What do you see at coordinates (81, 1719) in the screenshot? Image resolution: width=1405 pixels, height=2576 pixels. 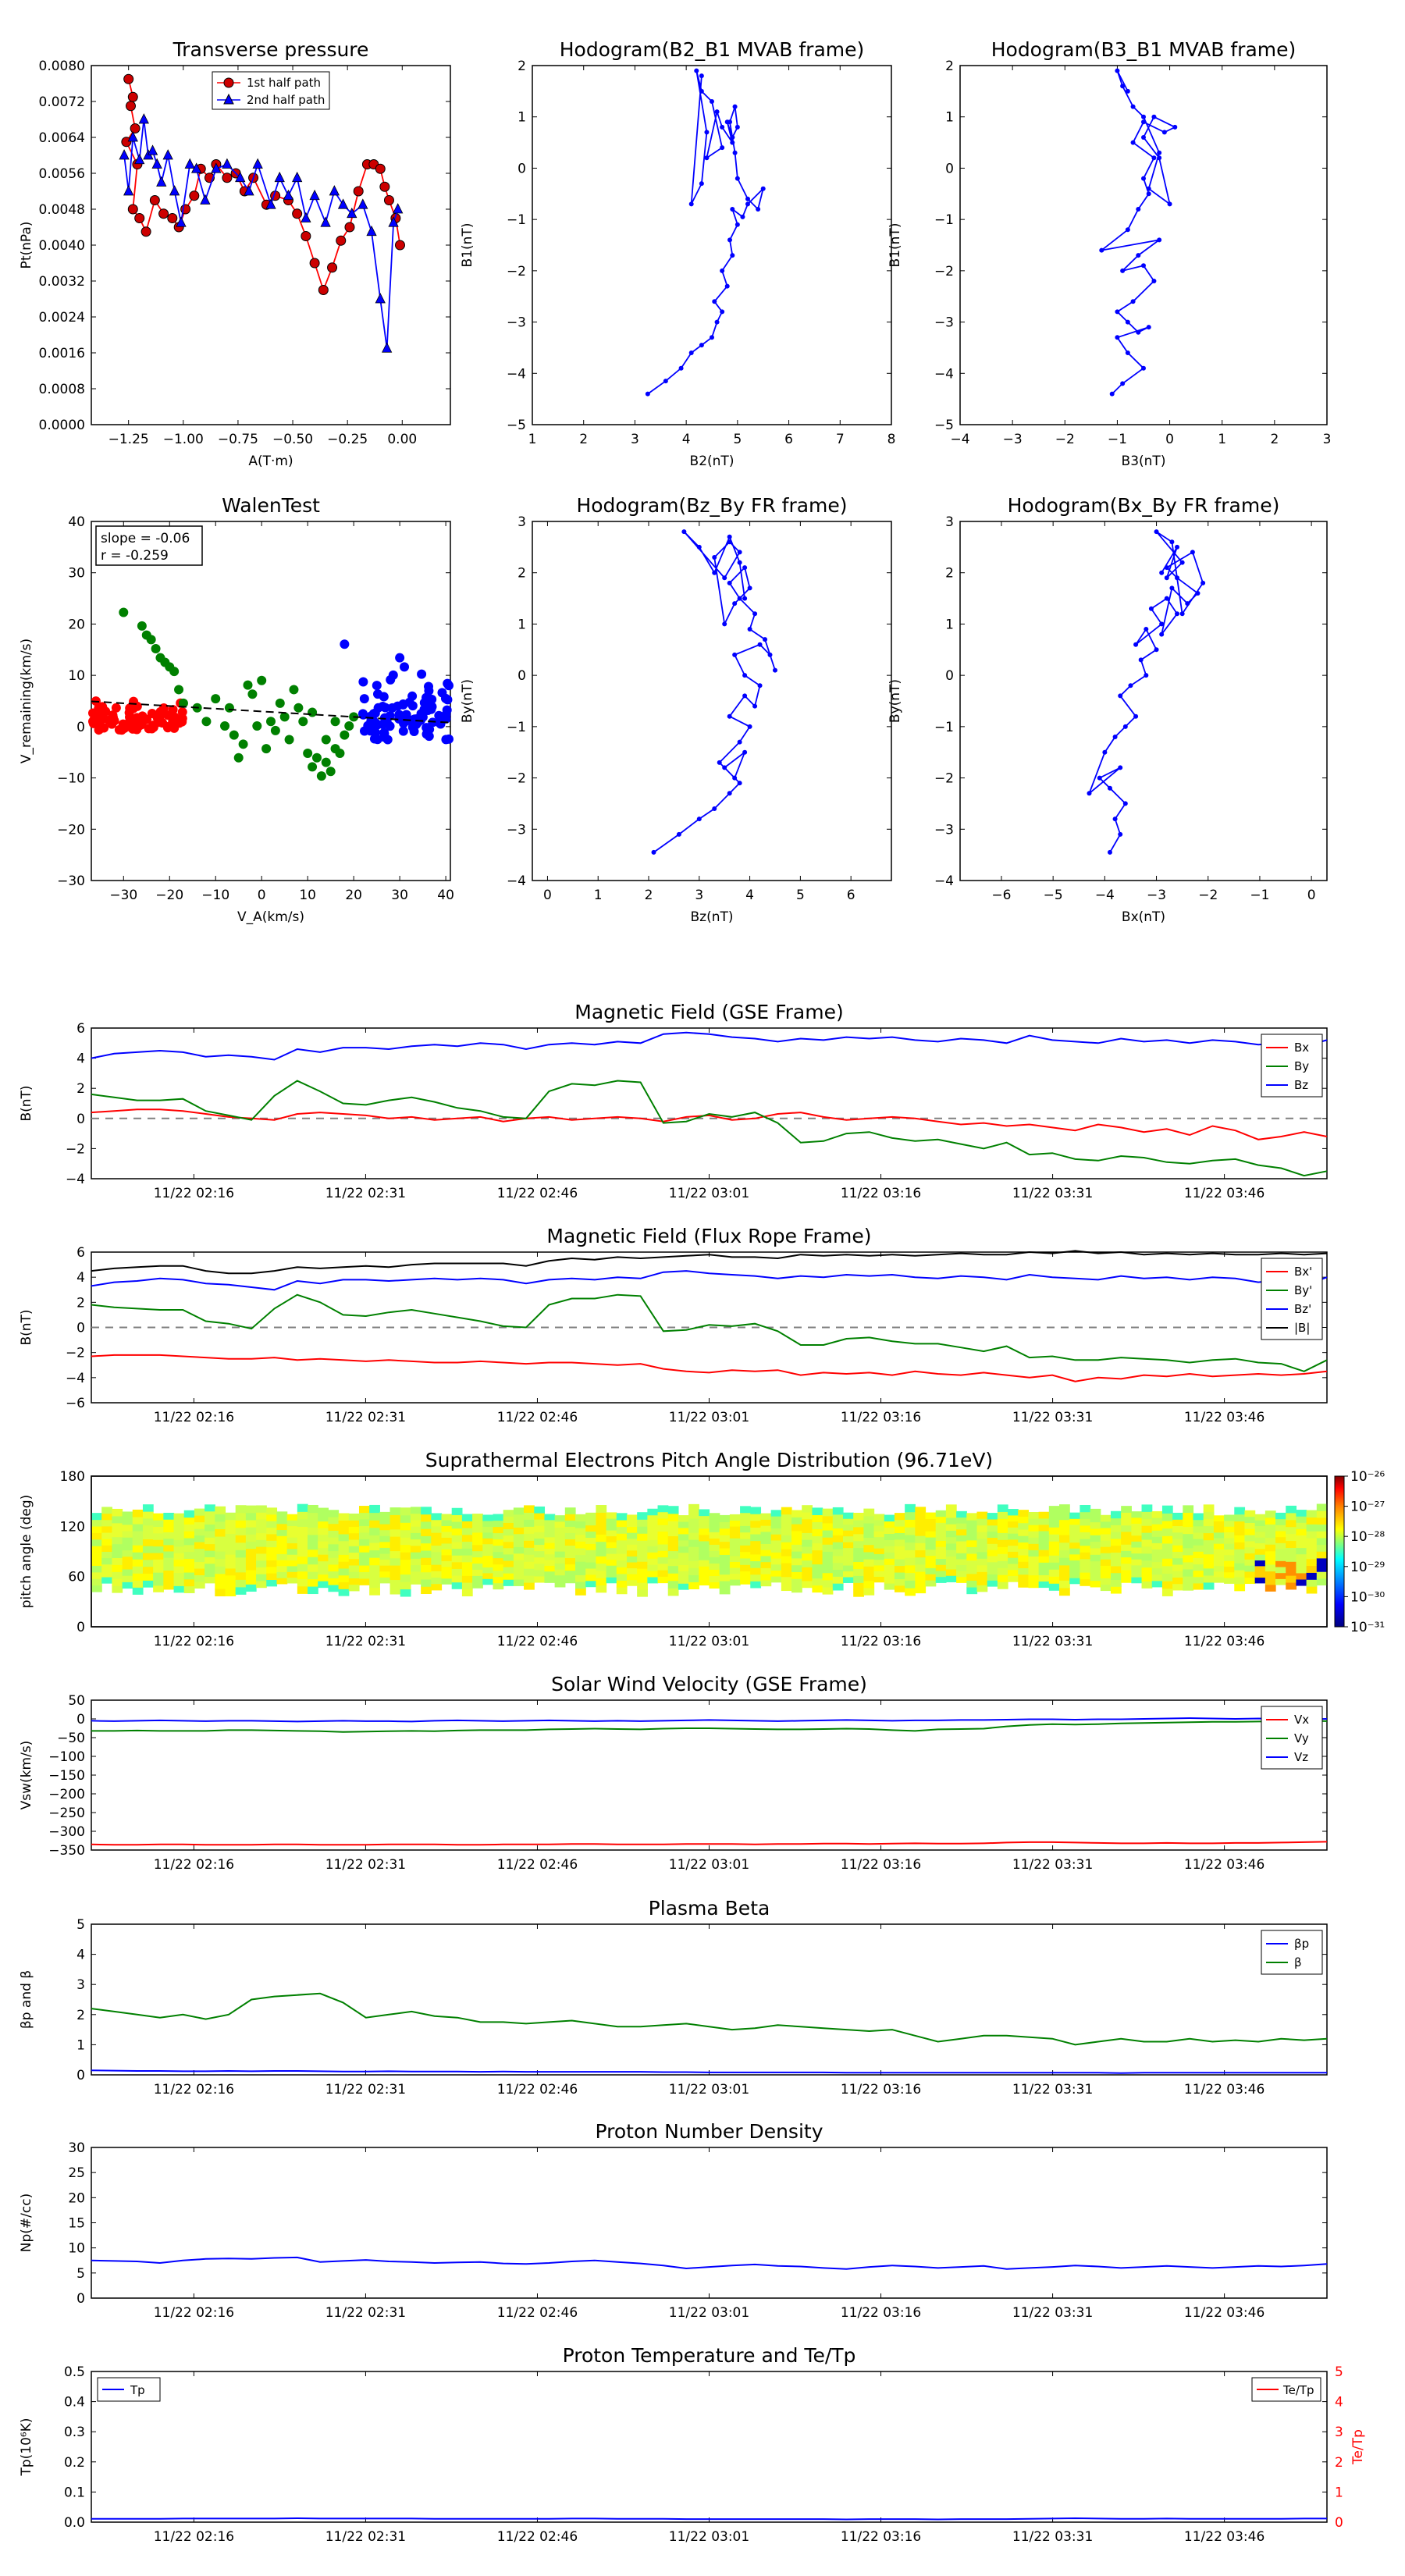 I see `y-tick-label: 0` at bounding box center [81, 1719].